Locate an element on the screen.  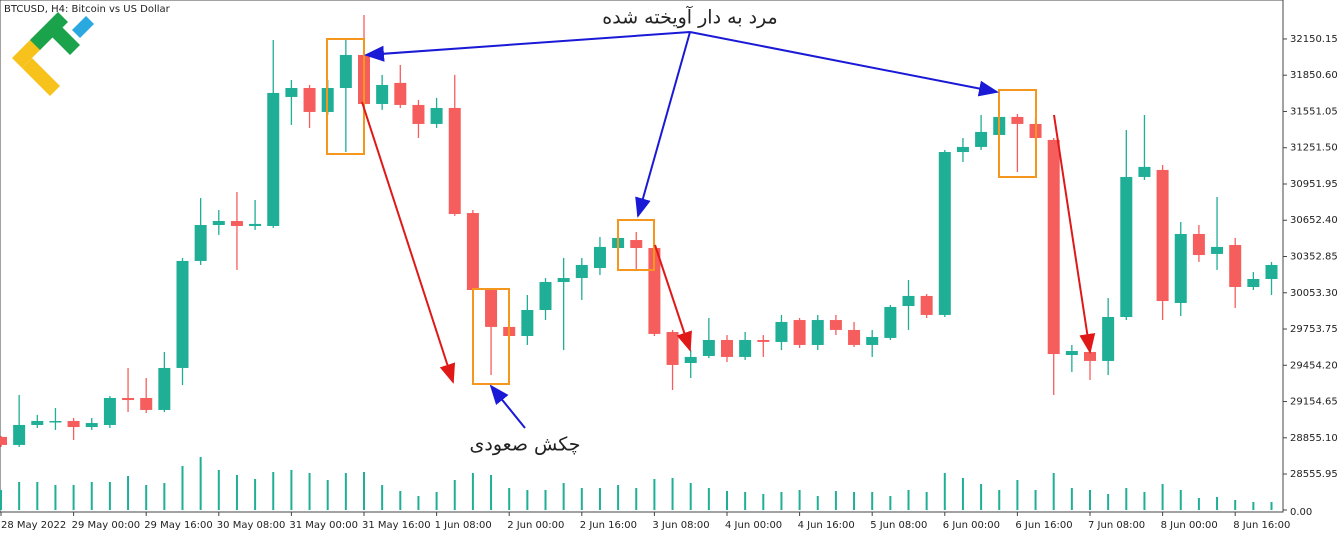
x-tick-label: 2 Jun 16:00 is located at coordinates (608, 525).